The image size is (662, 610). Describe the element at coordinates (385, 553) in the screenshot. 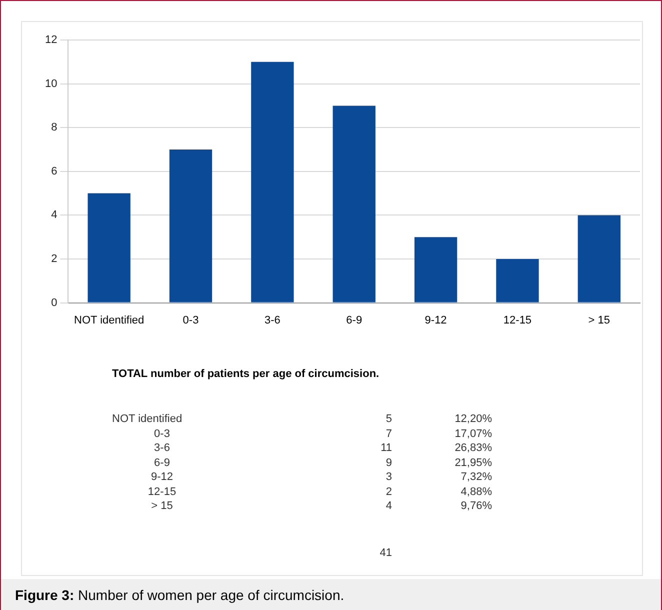

I see `text: 41` at that location.